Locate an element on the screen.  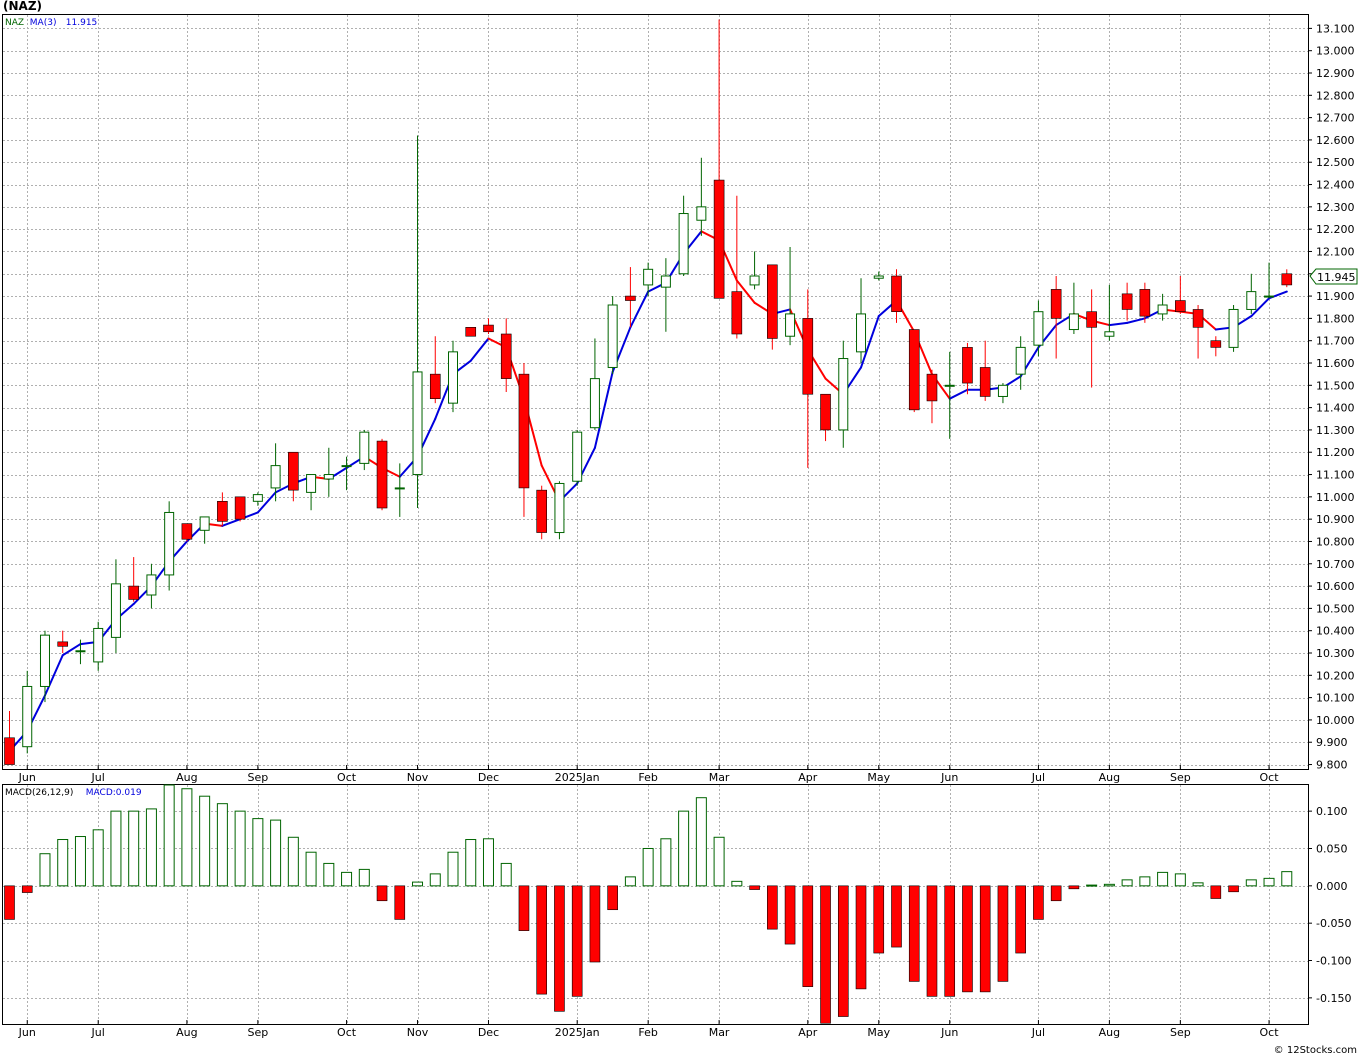
y-tick-label: 13.000 is located at coordinates (1335, 51).